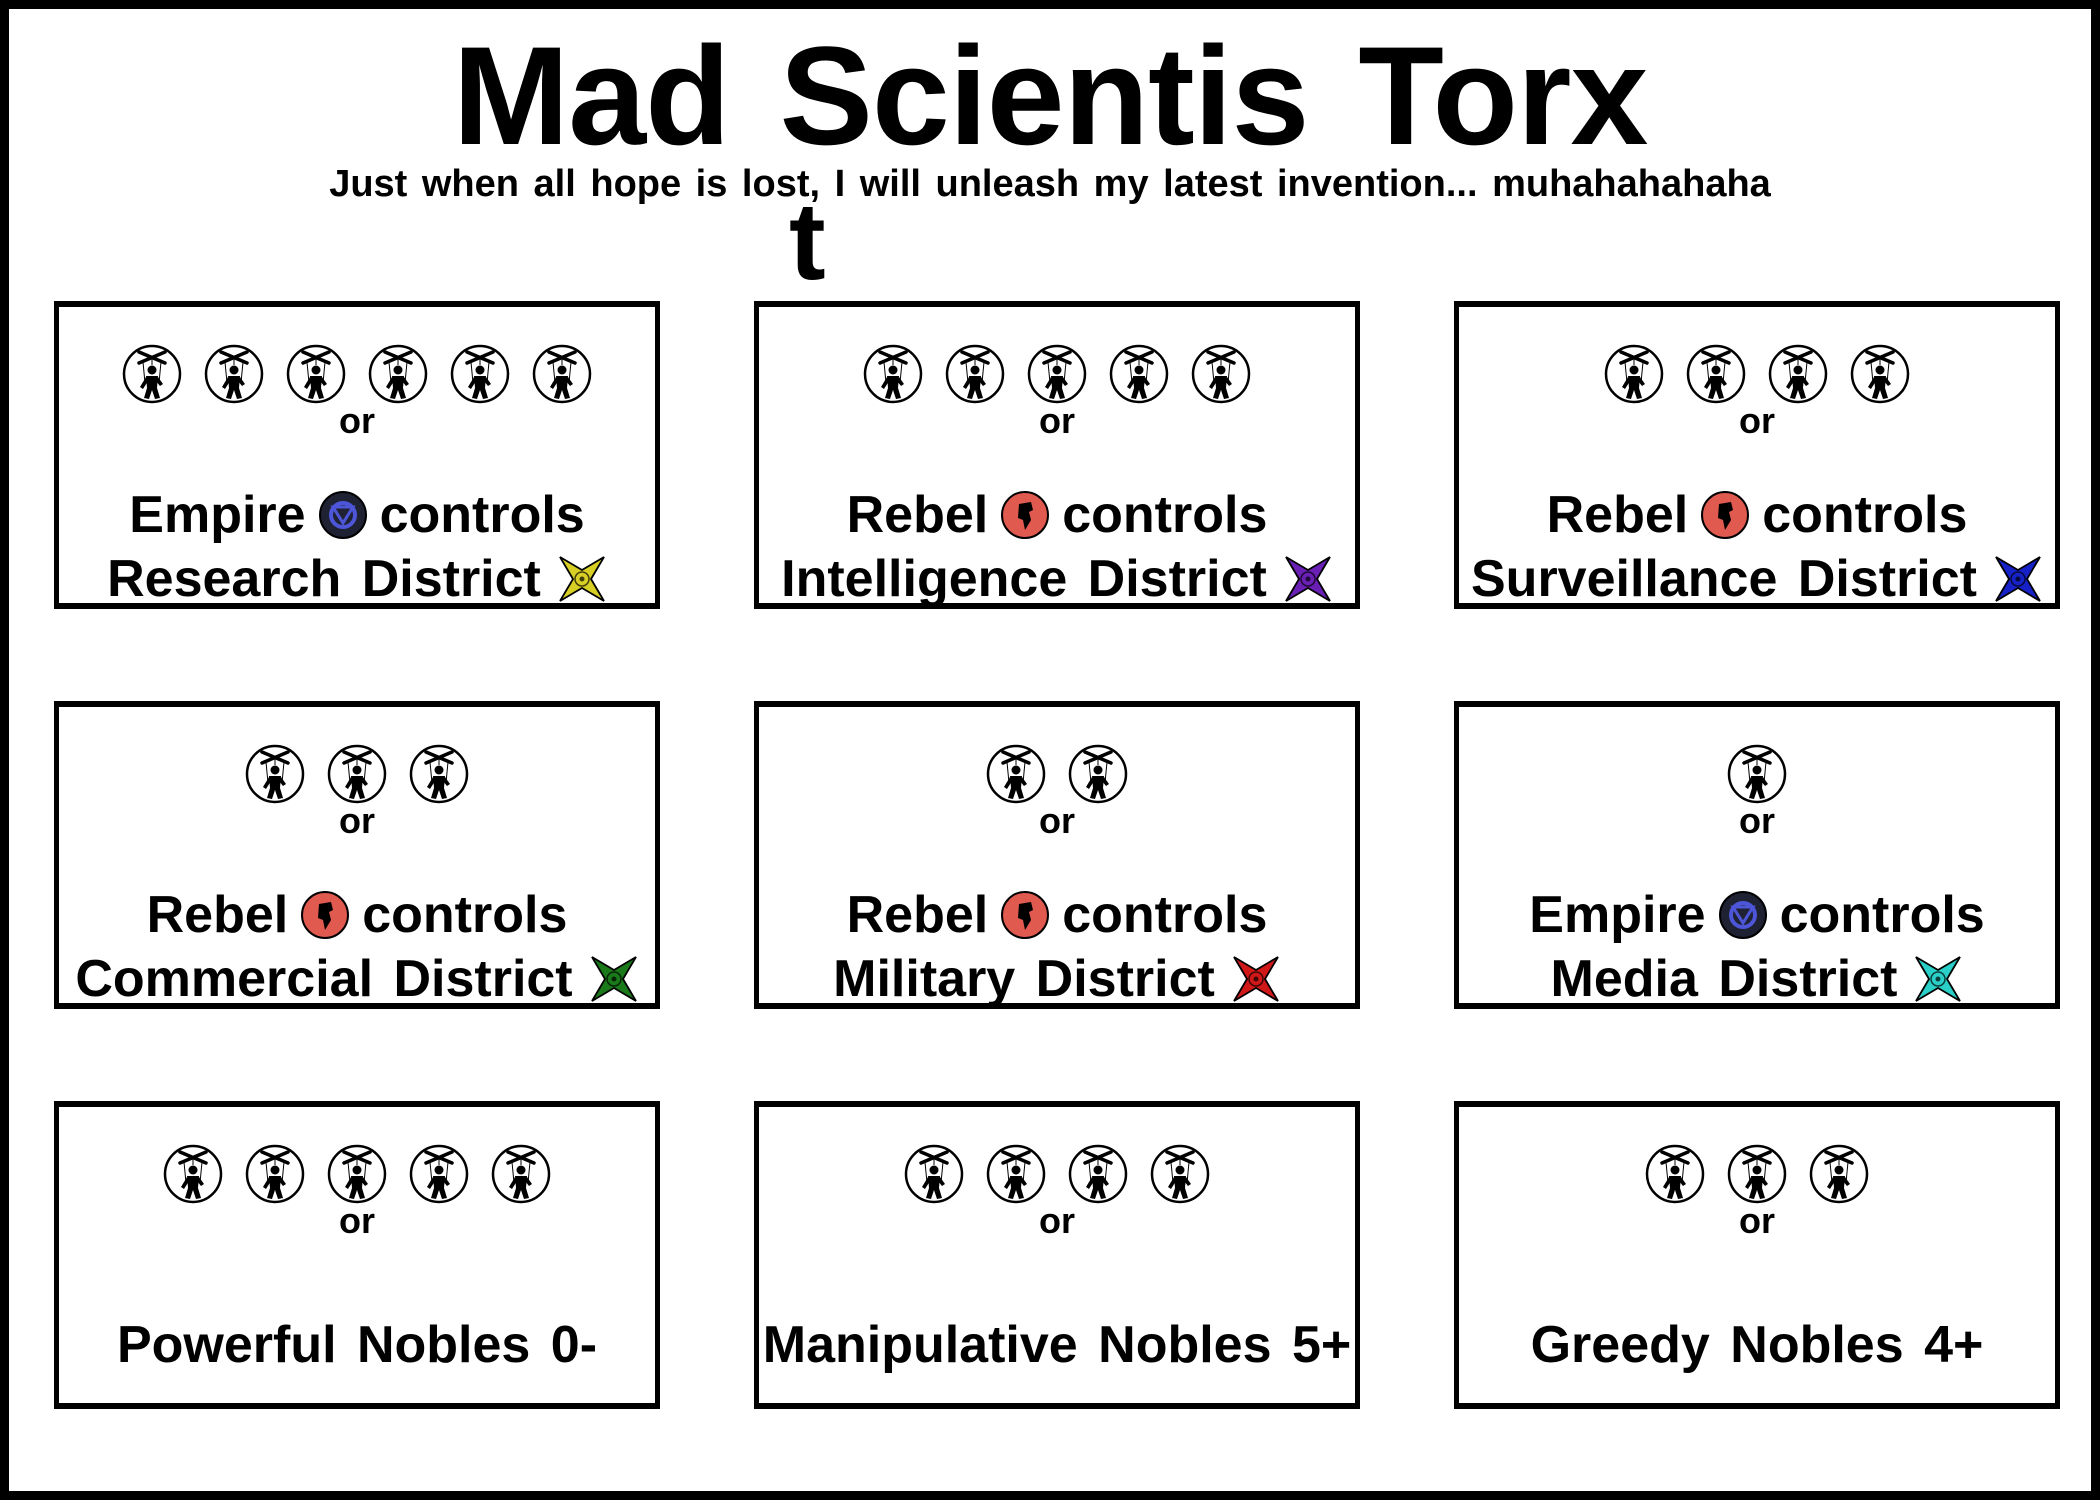 This screenshot has height=1500, width=2100. I want to click on sheet-title: Mad Scientis Torx, so click(1050, 95).